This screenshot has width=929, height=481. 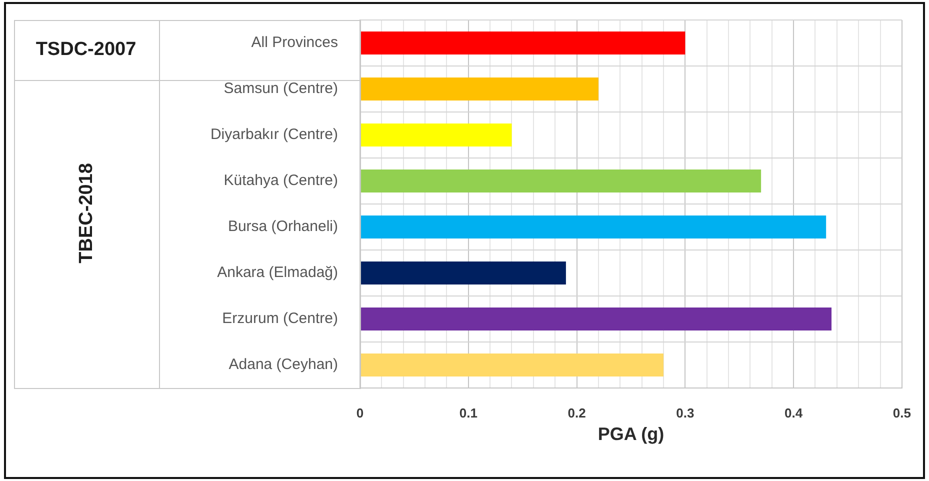 What do you see at coordinates (902, 412) in the screenshot?
I see `x-tick-label: 0.5` at bounding box center [902, 412].